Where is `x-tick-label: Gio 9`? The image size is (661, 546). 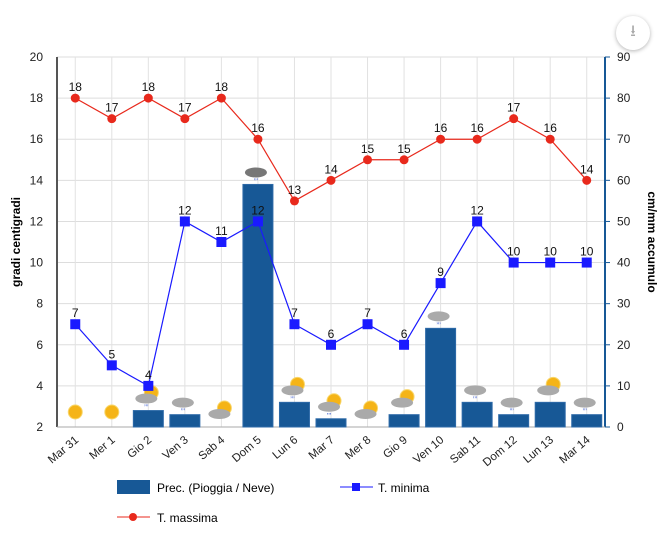 x-tick-label: Gio 9 is located at coordinates (395, 447).